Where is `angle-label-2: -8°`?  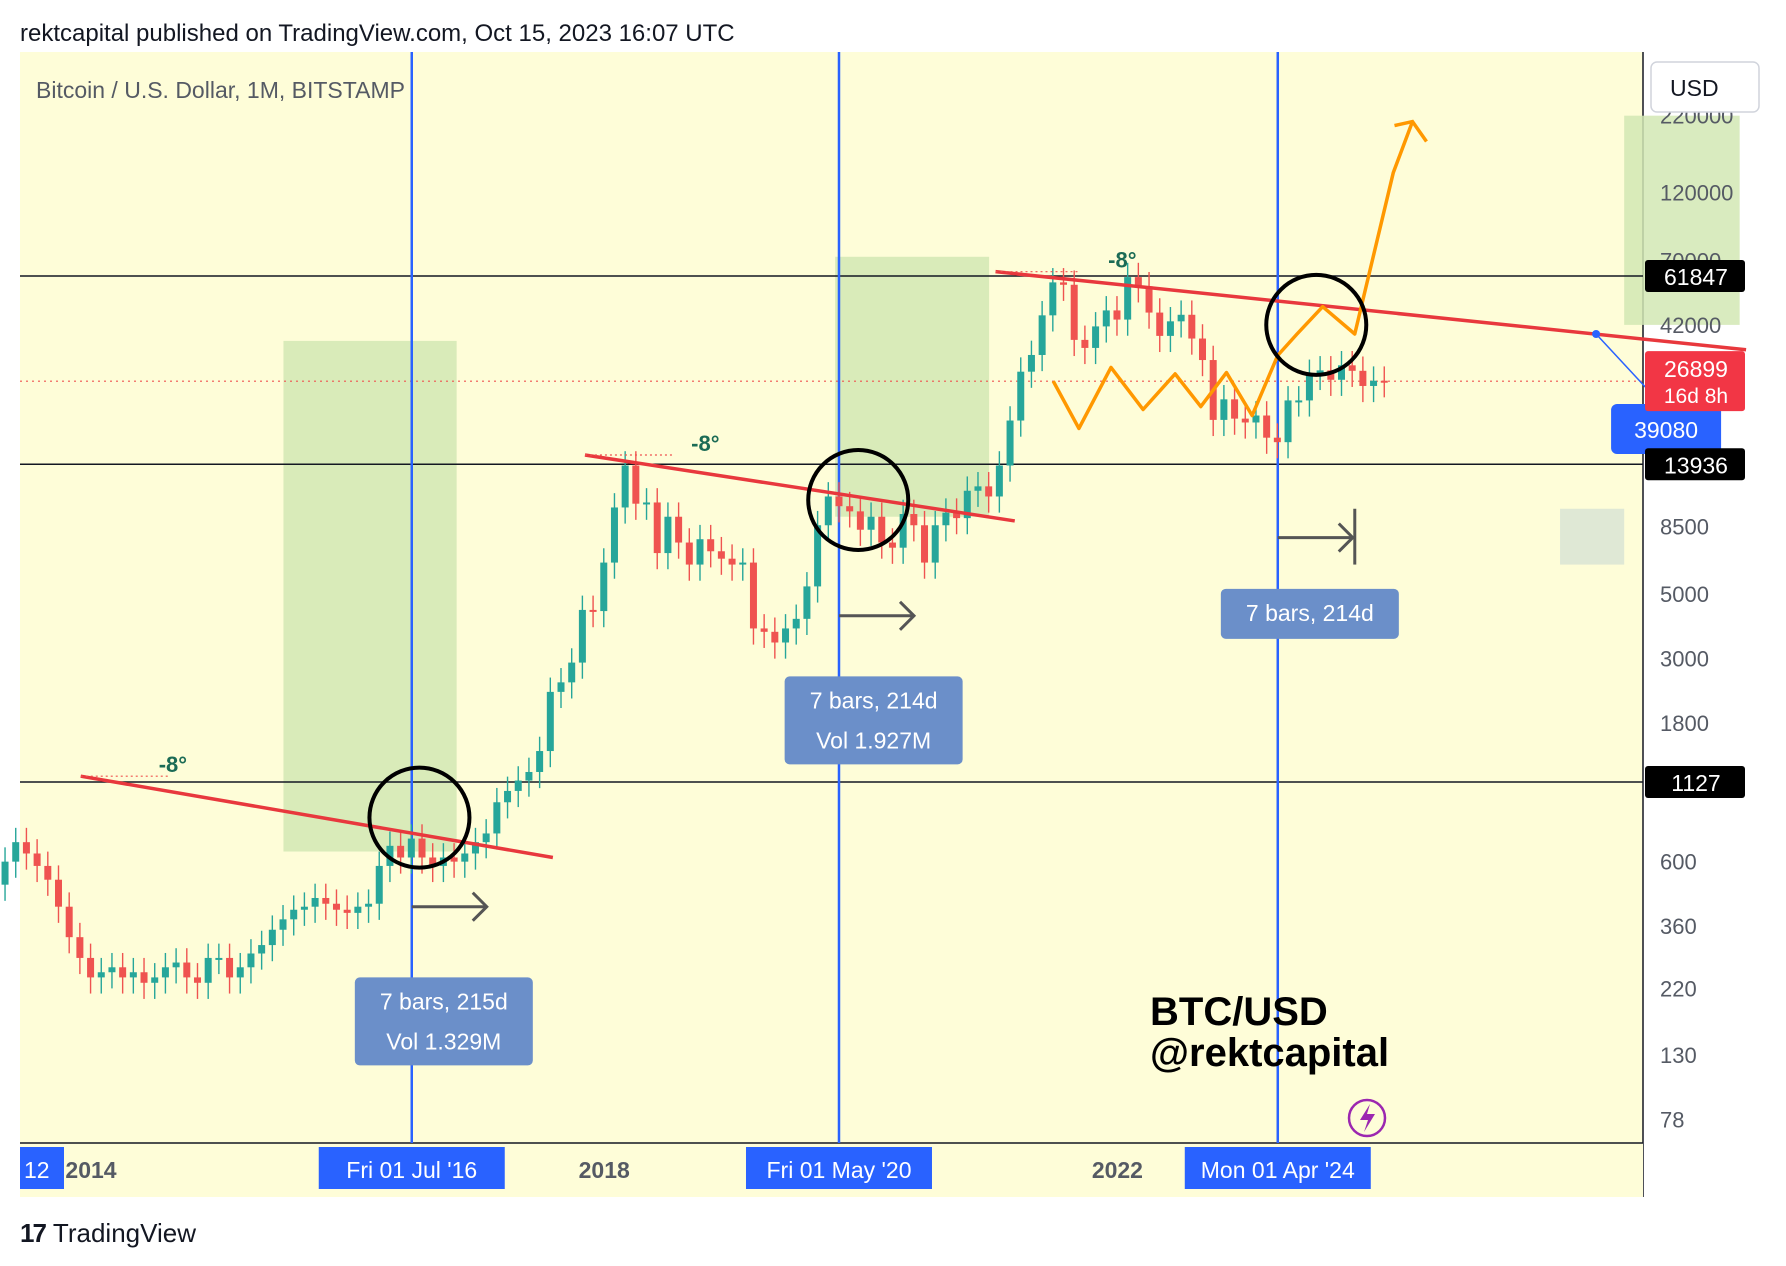
angle-label-2: -8° is located at coordinates (705, 443).